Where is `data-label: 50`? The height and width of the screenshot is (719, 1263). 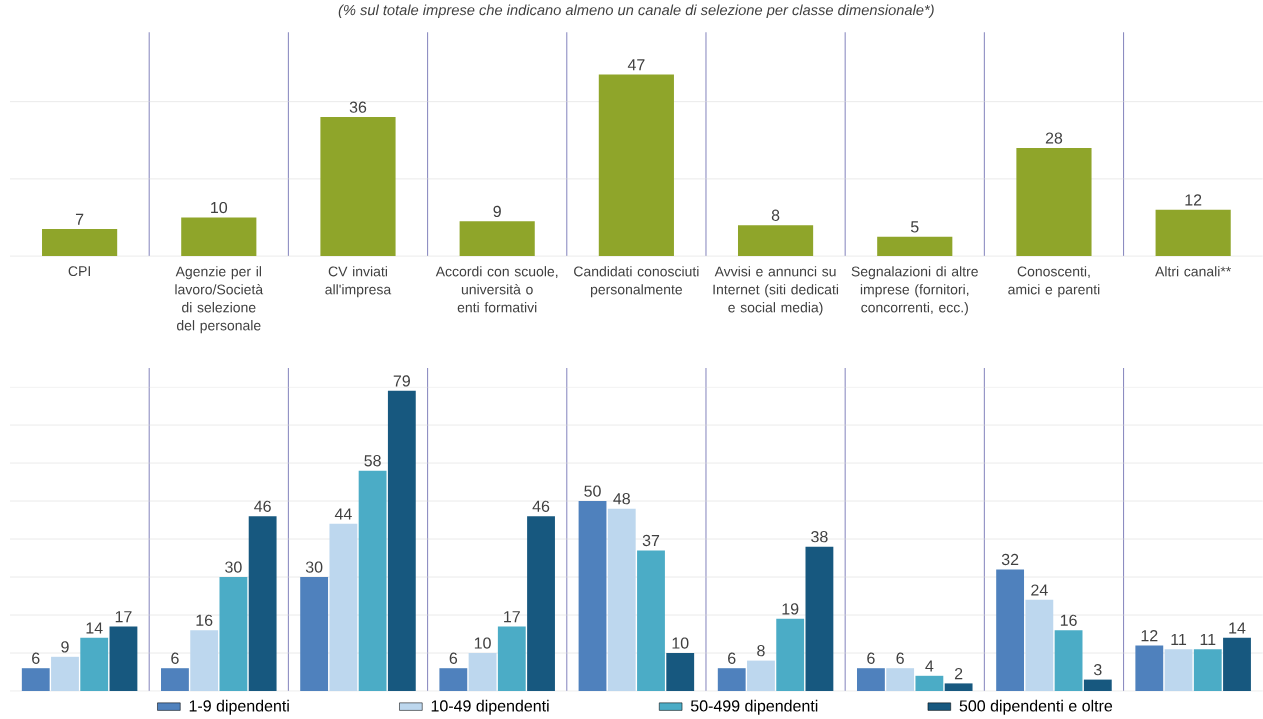
data-label: 50 is located at coordinates (592, 491).